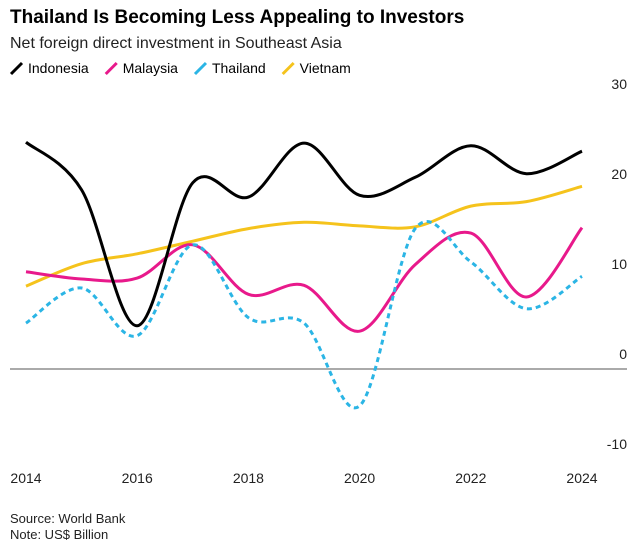 Image resolution: width=639 pixels, height=546 pixels. I want to click on x-tick-label: 2018, so click(248, 478).